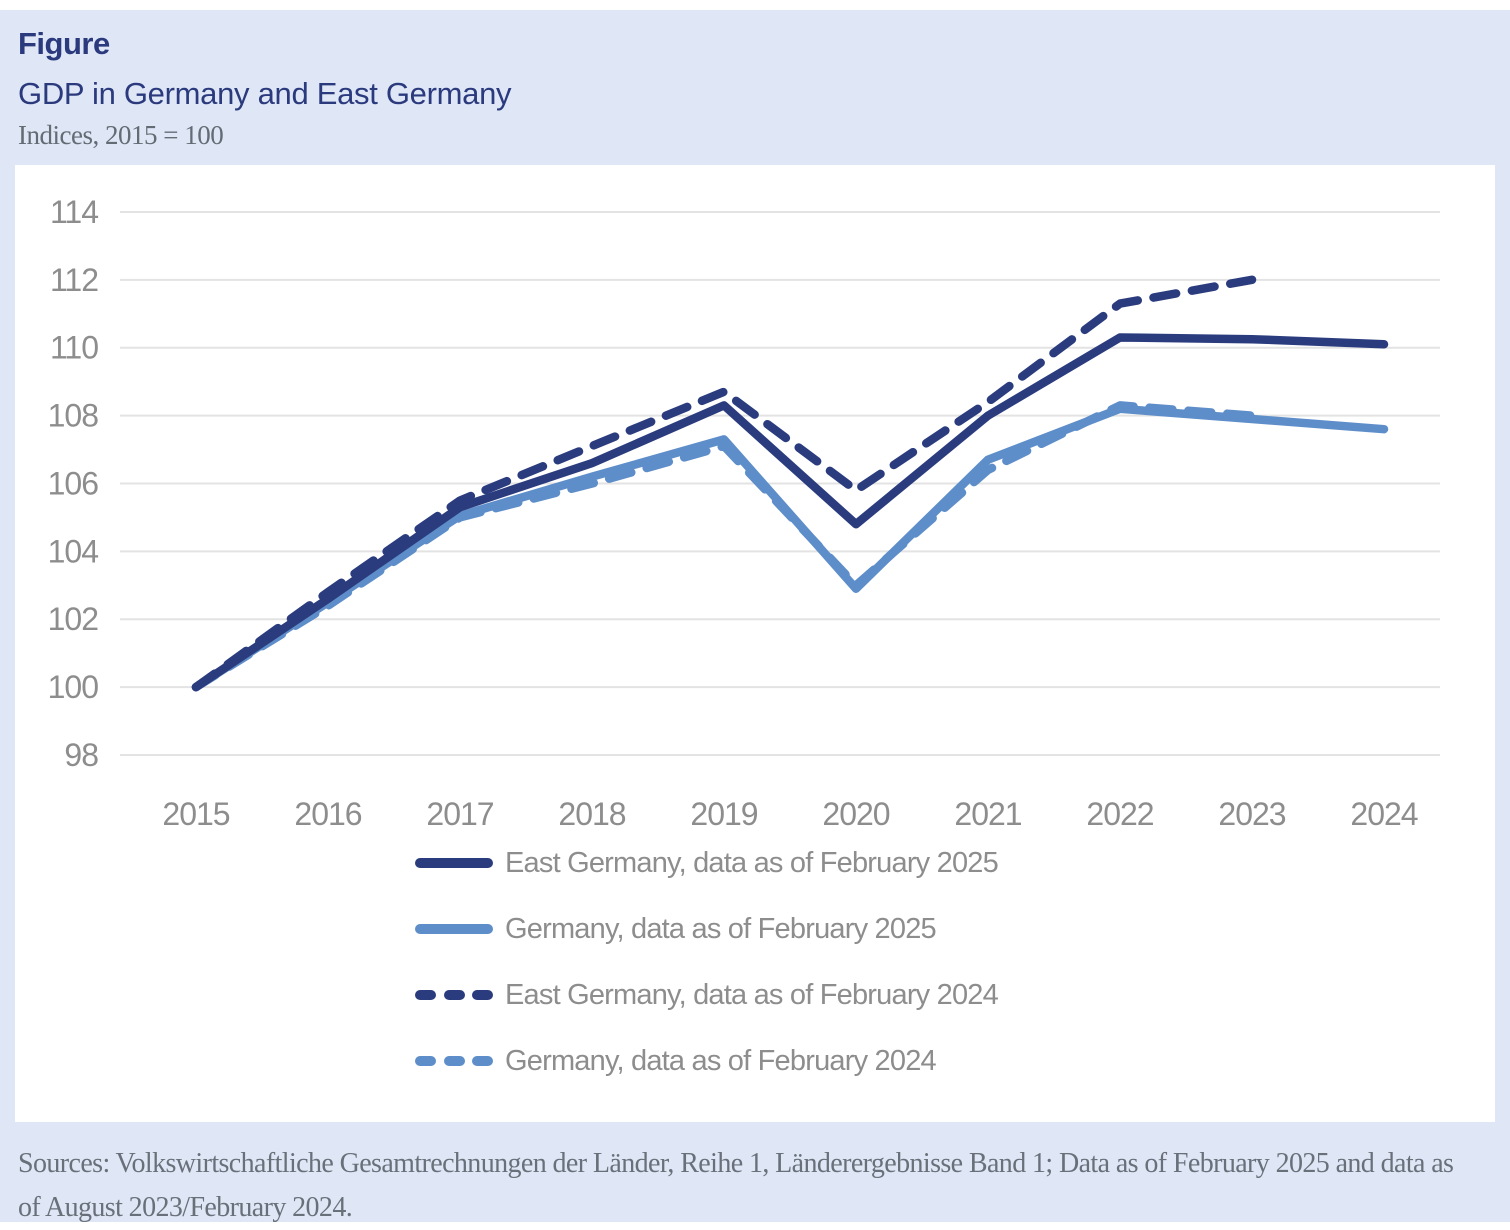 The height and width of the screenshot is (1230, 1510). I want to click on figure-label: Figure, so click(64, 43).